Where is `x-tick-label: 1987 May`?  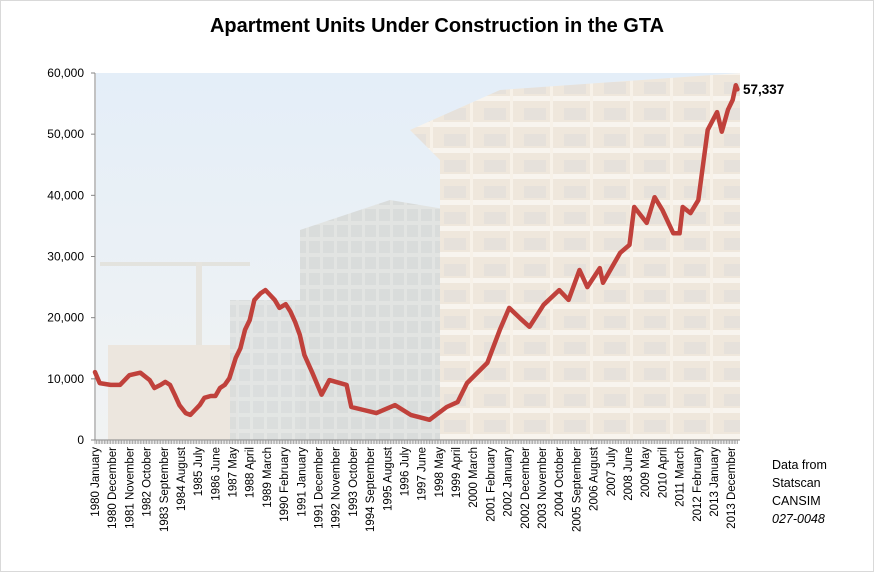 x-tick-label: 1987 May is located at coordinates (234, 472).